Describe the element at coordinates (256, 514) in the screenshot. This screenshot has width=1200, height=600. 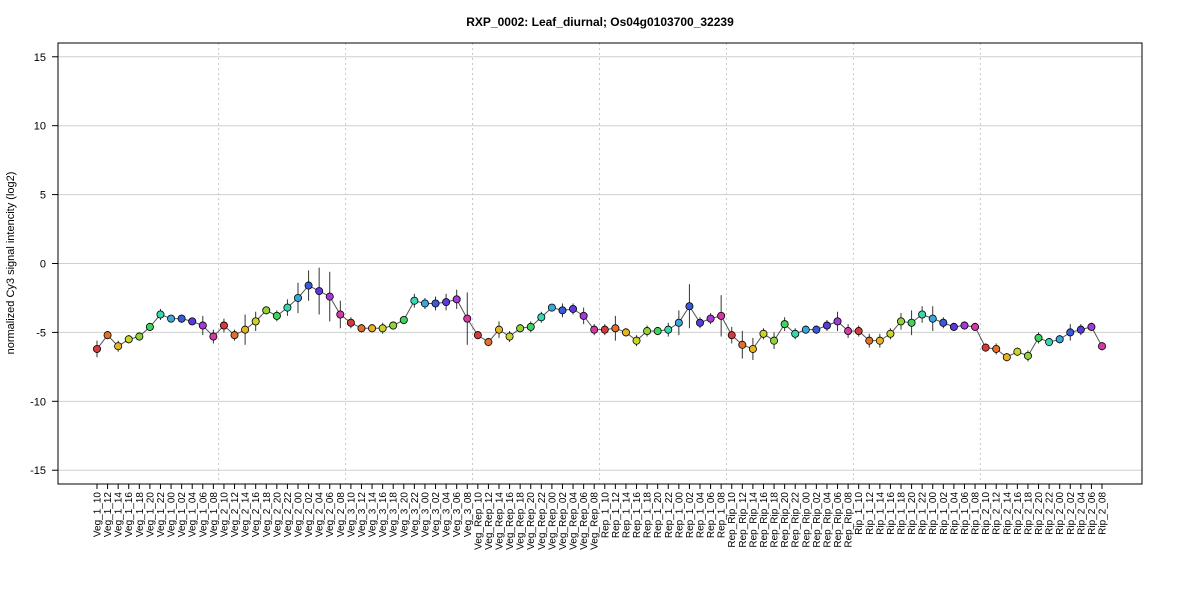
I see `x-tick-label: Veg_2_16` at that location.